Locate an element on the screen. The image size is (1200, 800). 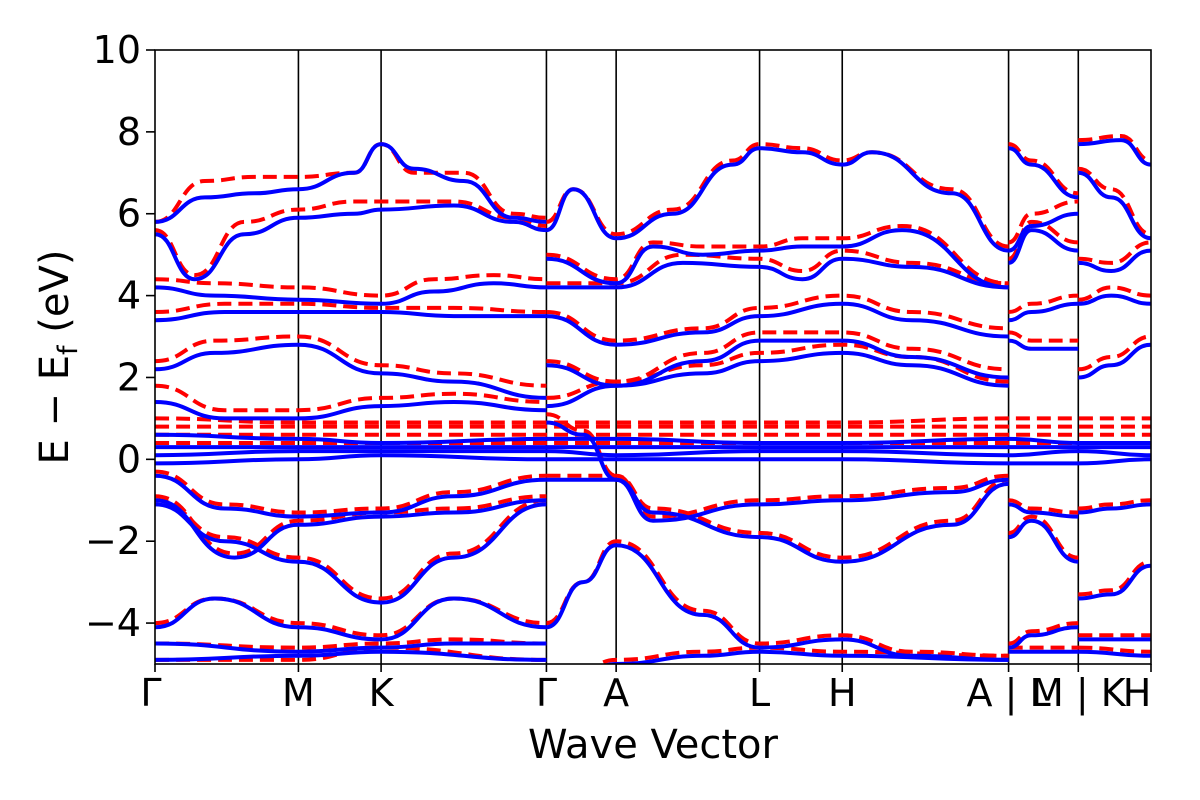
y-axis-label: E − Ef (eV) is located at coordinates (58, 357).